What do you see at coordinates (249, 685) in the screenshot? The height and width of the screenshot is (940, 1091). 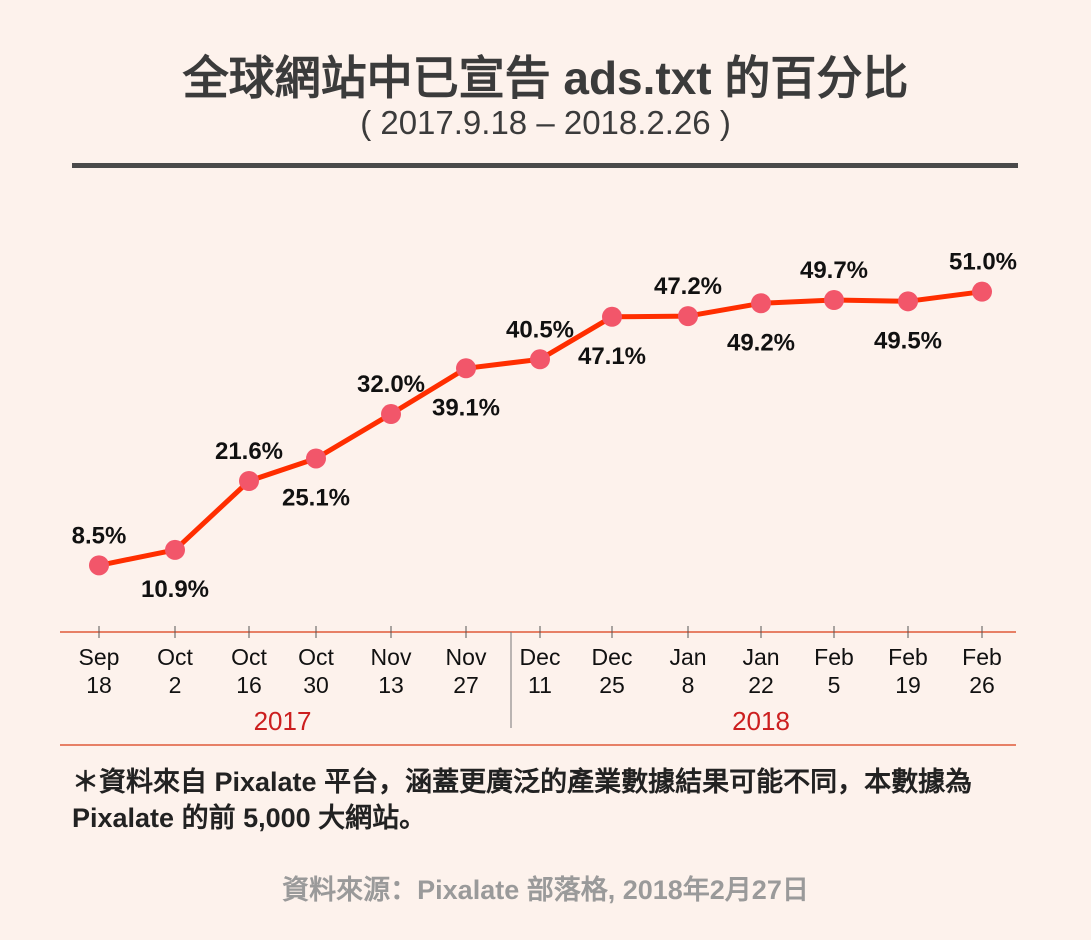 I see `x-tick-label-day: 16` at bounding box center [249, 685].